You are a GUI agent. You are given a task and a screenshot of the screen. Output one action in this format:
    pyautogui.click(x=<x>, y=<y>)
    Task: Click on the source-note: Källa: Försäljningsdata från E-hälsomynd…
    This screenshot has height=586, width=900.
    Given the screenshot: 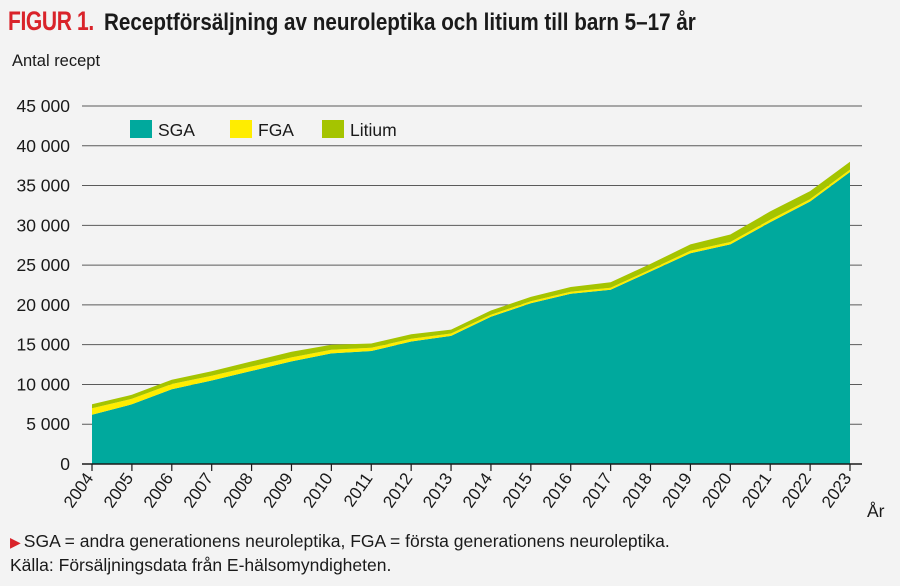 What is the action you would take?
    pyautogui.click(x=201, y=565)
    